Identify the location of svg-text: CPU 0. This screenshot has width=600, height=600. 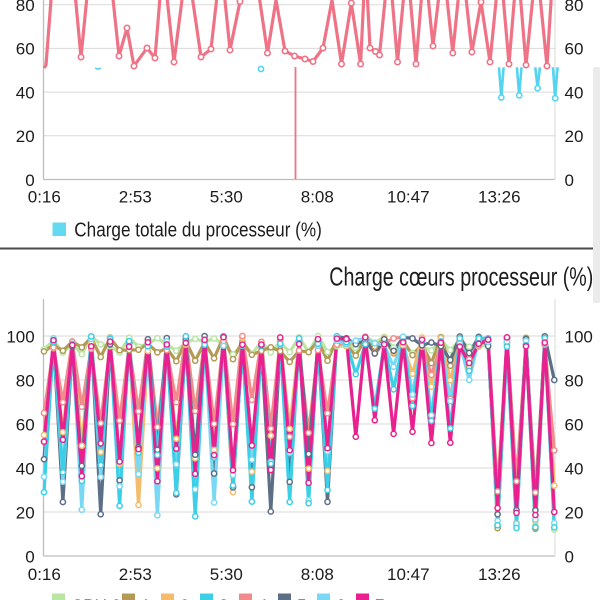
(96, 598).